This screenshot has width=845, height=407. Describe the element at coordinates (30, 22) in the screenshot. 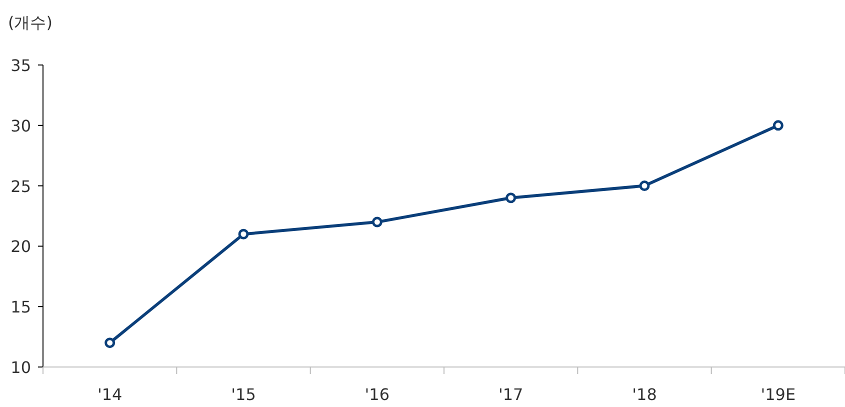

I see `y-axis-title: (개수)` at that location.